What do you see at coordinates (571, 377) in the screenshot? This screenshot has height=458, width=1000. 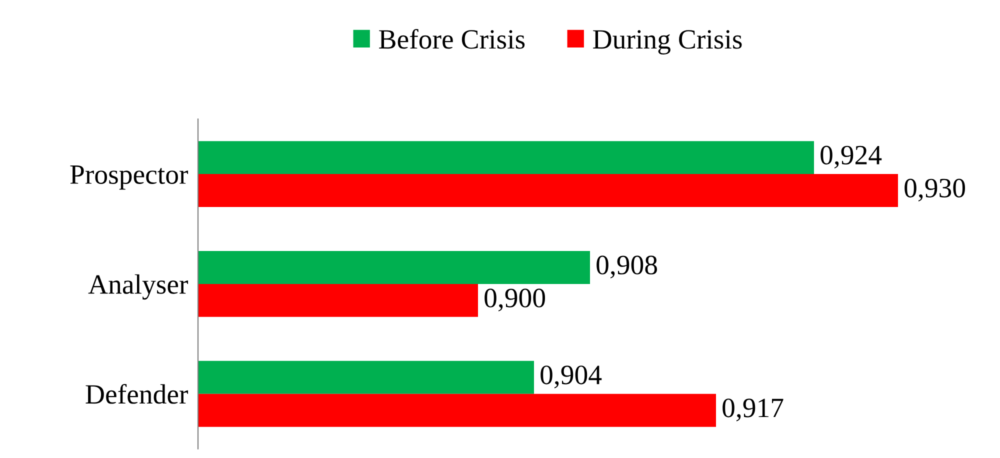 I see `data-label: 0,904` at bounding box center [571, 377].